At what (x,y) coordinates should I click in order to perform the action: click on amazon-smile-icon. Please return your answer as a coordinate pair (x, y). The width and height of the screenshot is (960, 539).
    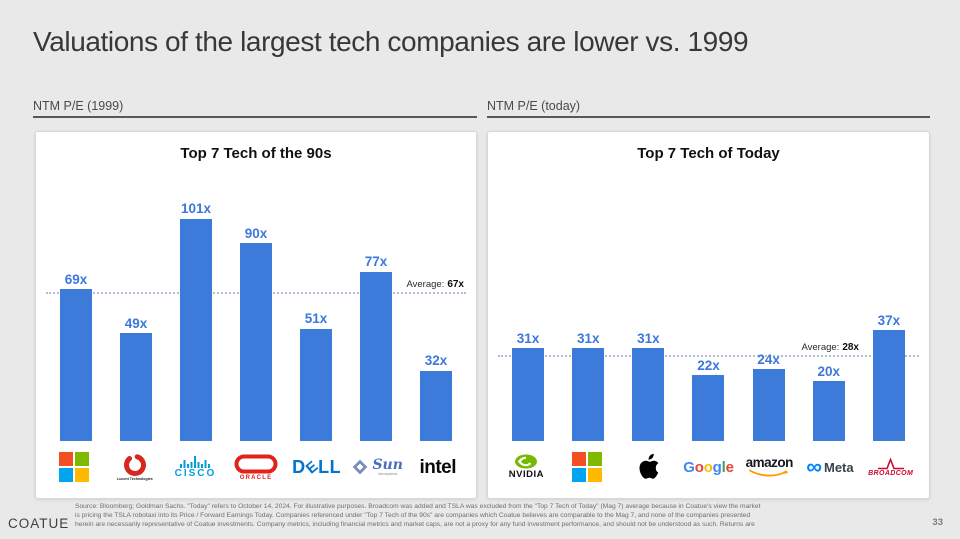
    Looking at the image, I should click on (769, 473).